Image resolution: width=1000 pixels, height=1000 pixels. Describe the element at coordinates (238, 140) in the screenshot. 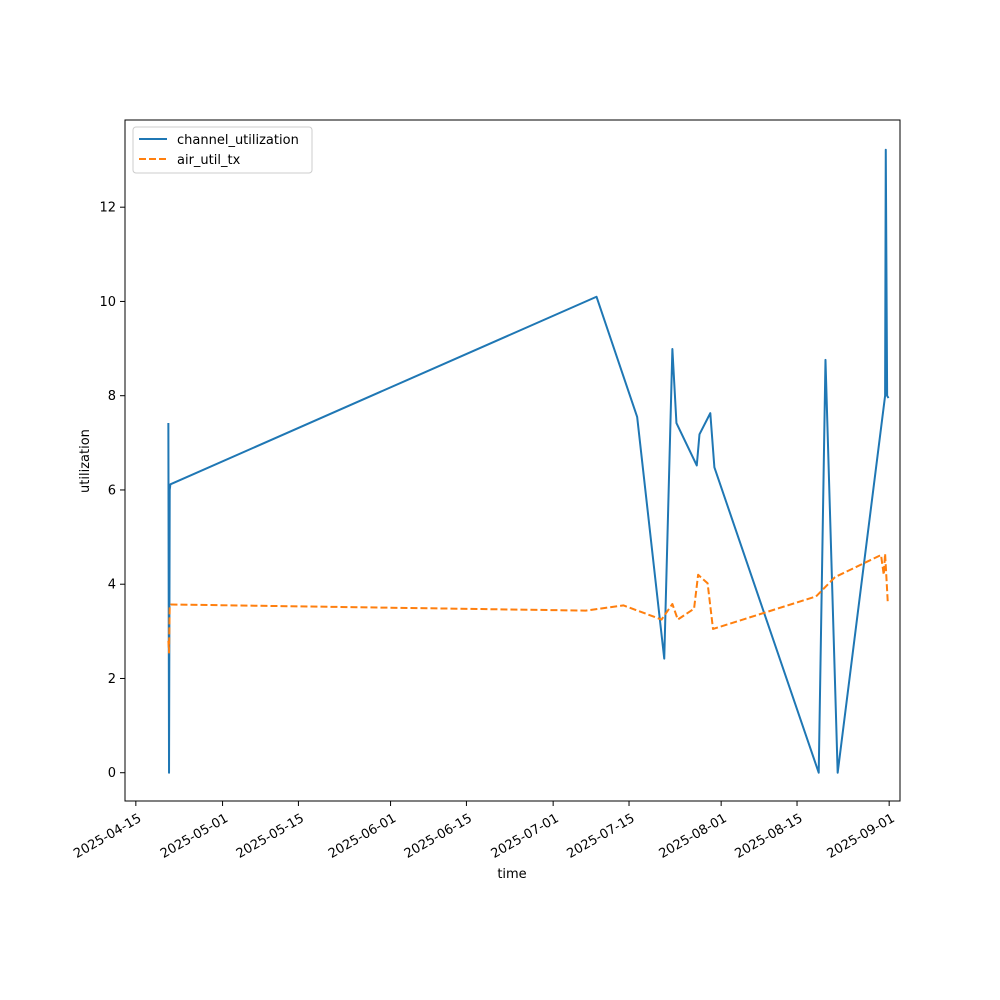

I see `legend-label-channel-utilization: channel_utilization` at that location.